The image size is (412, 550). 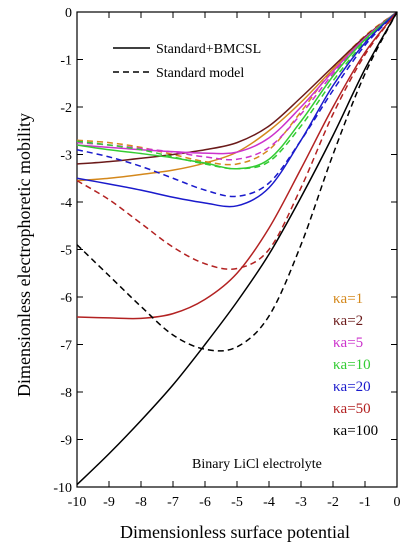 What do you see at coordinates (257, 464) in the screenshot?
I see `electrolyte-annotation: Binary LiCl electrolyte` at bounding box center [257, 464].